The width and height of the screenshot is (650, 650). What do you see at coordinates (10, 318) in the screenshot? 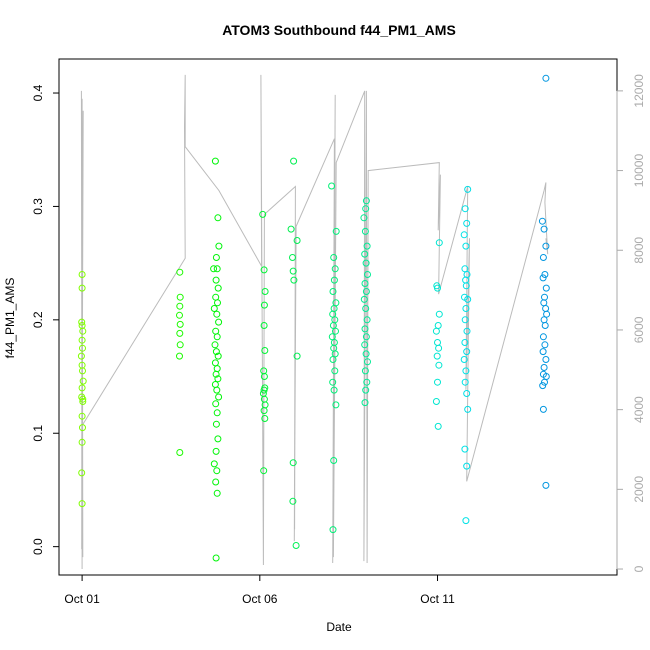
I see `y-axis-label: f44_PM1_AMS` at bounding box center [10, 318].